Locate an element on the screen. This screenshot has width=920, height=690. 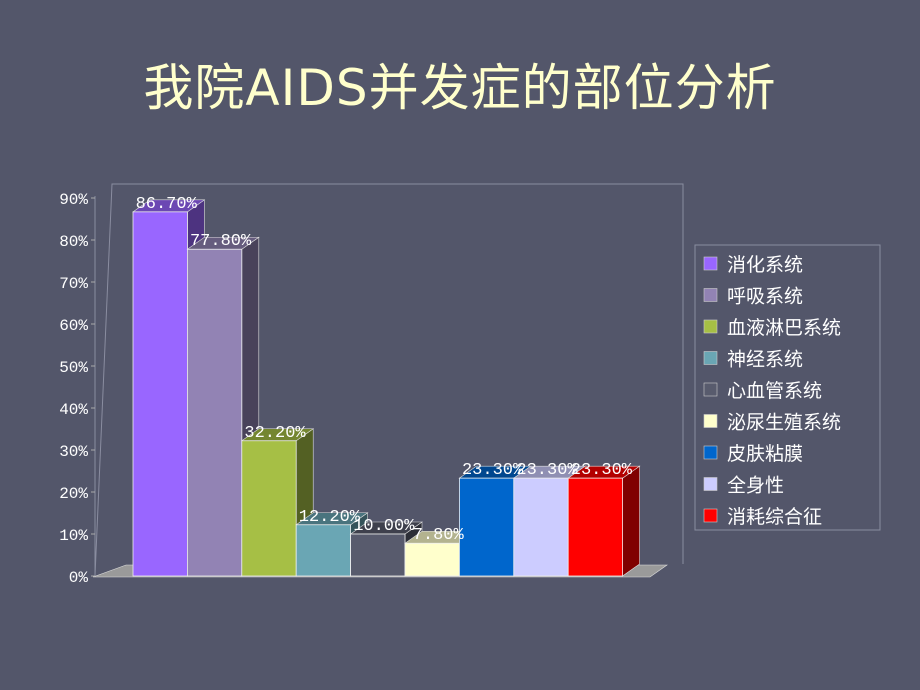
legend-item: 全身性 is located at coordinates (743, 486).